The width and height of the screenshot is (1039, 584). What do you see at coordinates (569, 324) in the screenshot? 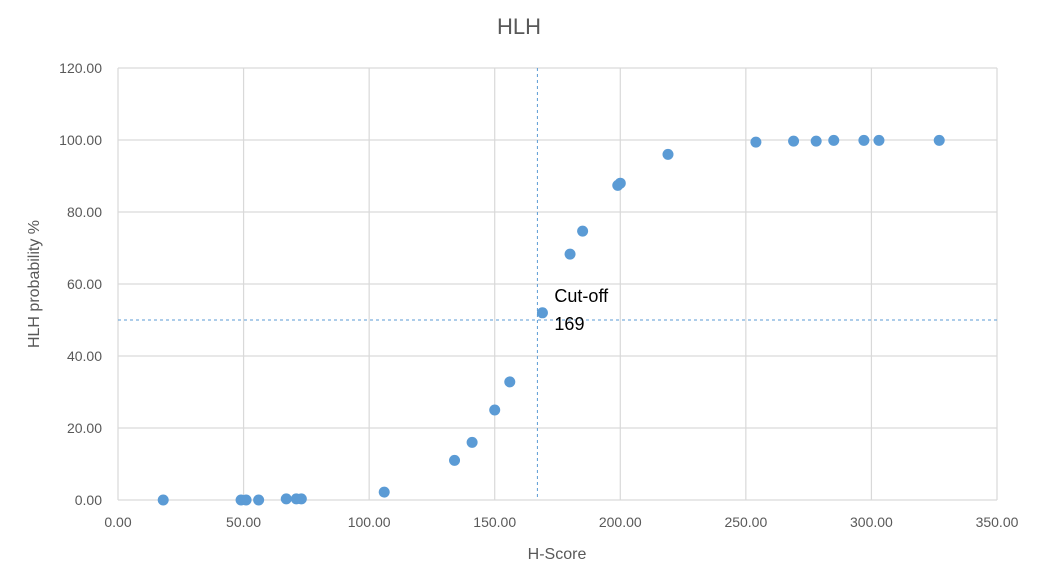
I see `cutoff-annotation-value: 169` at bounding box center [569, 324].